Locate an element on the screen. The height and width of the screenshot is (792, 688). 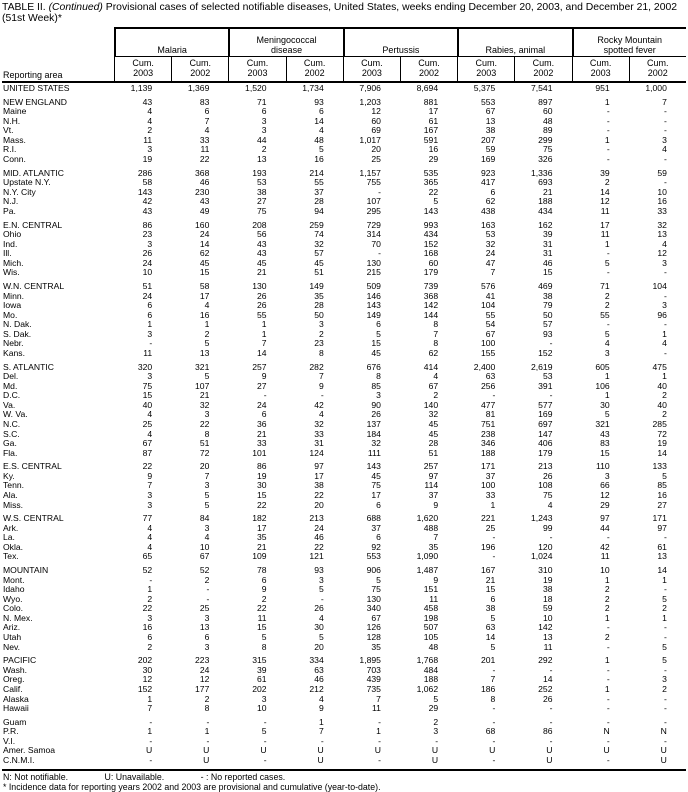
reporting-area-label: Nev. is located at coordinates (12, 647).